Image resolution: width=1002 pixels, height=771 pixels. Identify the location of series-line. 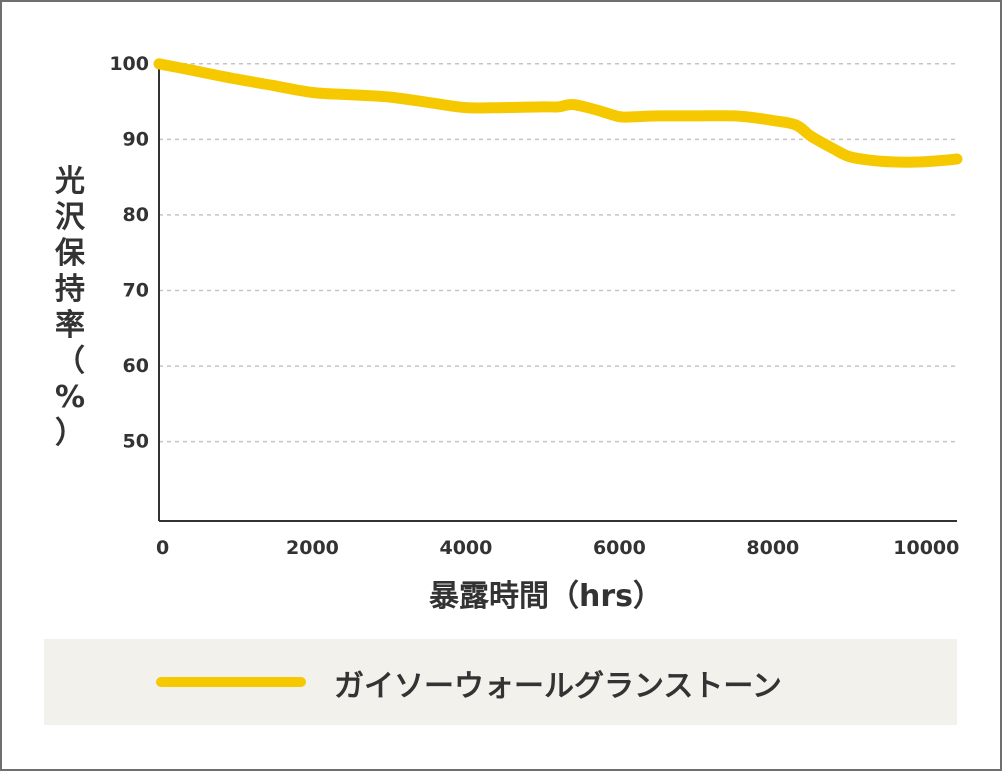
(558, 113).